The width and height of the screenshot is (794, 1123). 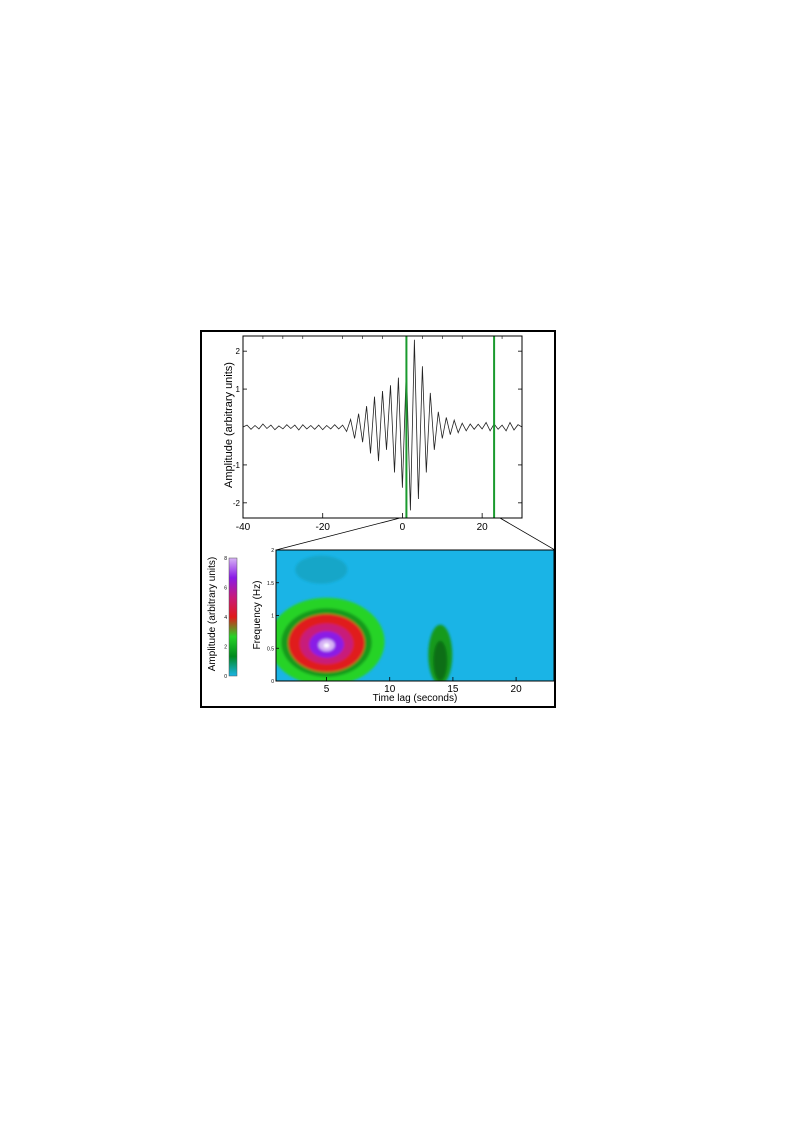 What do you see at coordinates (272, 551) in the screenshot?
I see `heatmap-y-tick-label: 2` at bounding box center [272, 551].